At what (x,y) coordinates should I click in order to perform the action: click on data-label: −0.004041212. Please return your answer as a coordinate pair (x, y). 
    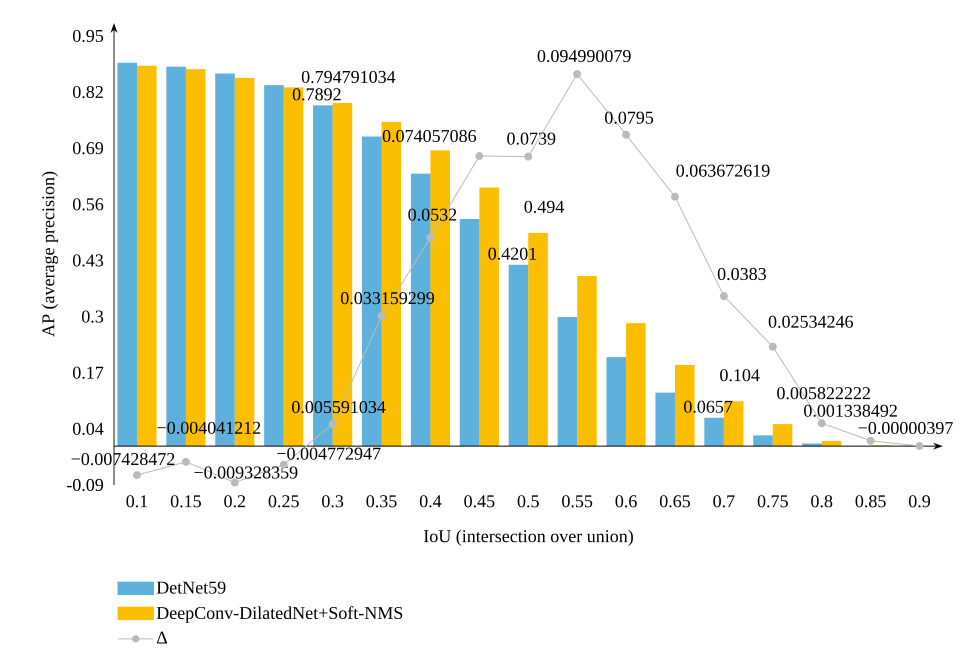
    Looking at the image, I should click on (208, 428).